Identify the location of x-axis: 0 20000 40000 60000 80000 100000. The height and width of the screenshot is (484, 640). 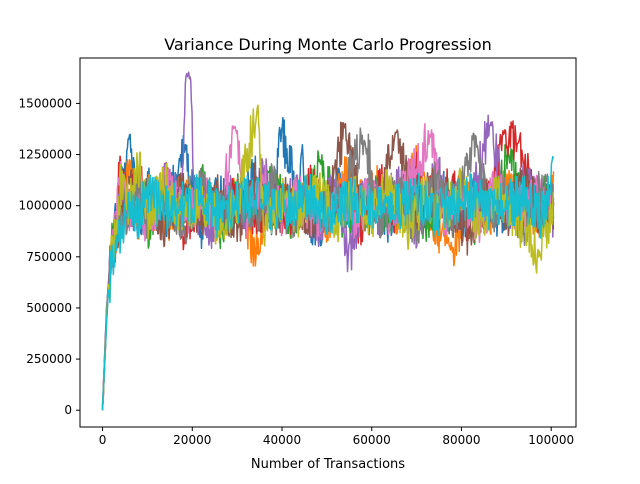
(336, 437).